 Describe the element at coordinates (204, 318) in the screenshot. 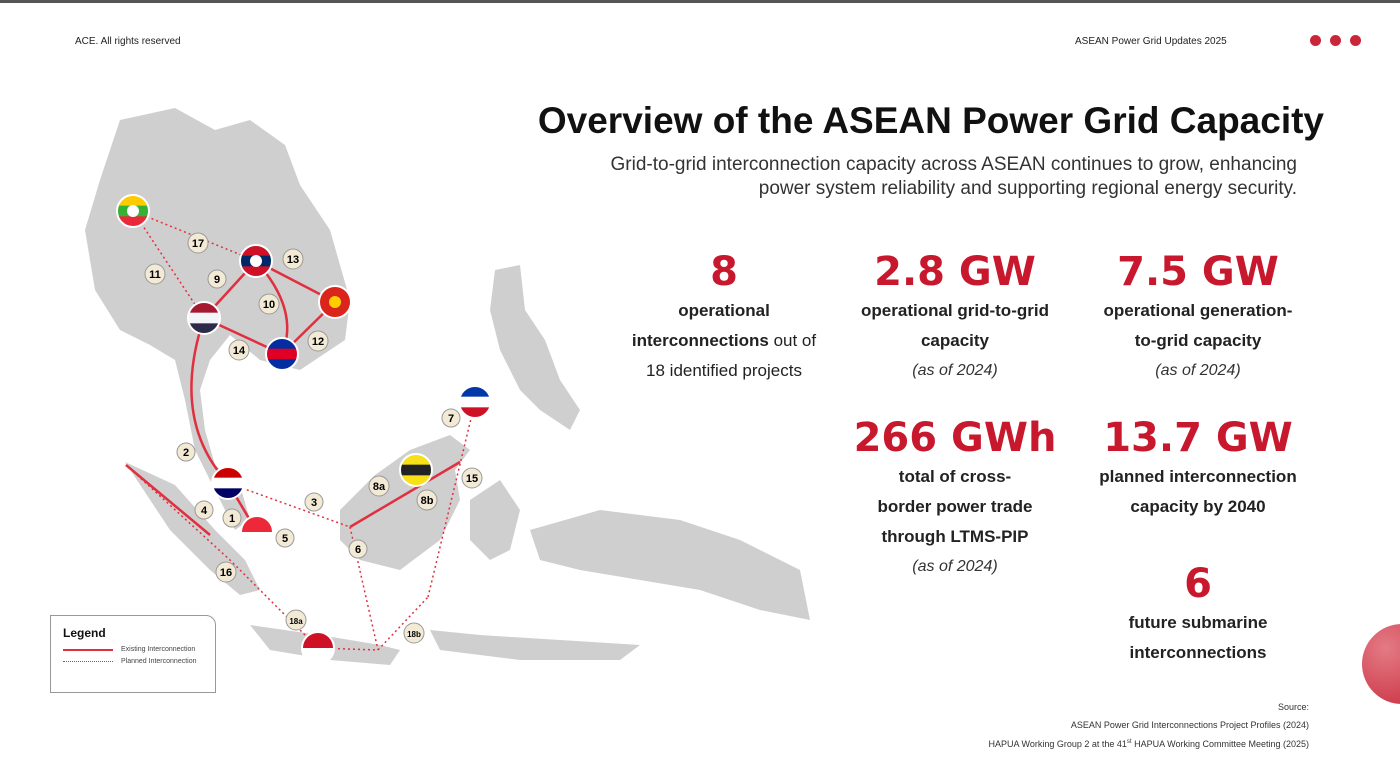

I see `flag-thailand-icon` at that location.